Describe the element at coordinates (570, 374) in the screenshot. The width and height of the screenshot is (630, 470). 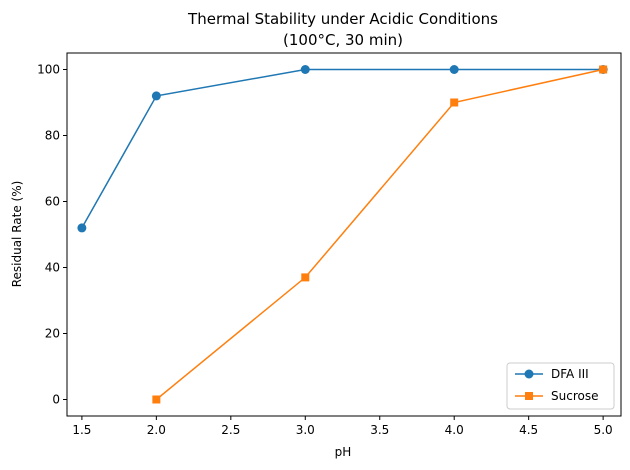
I see `legend-label-dfa-iii: DFA III` at that location.